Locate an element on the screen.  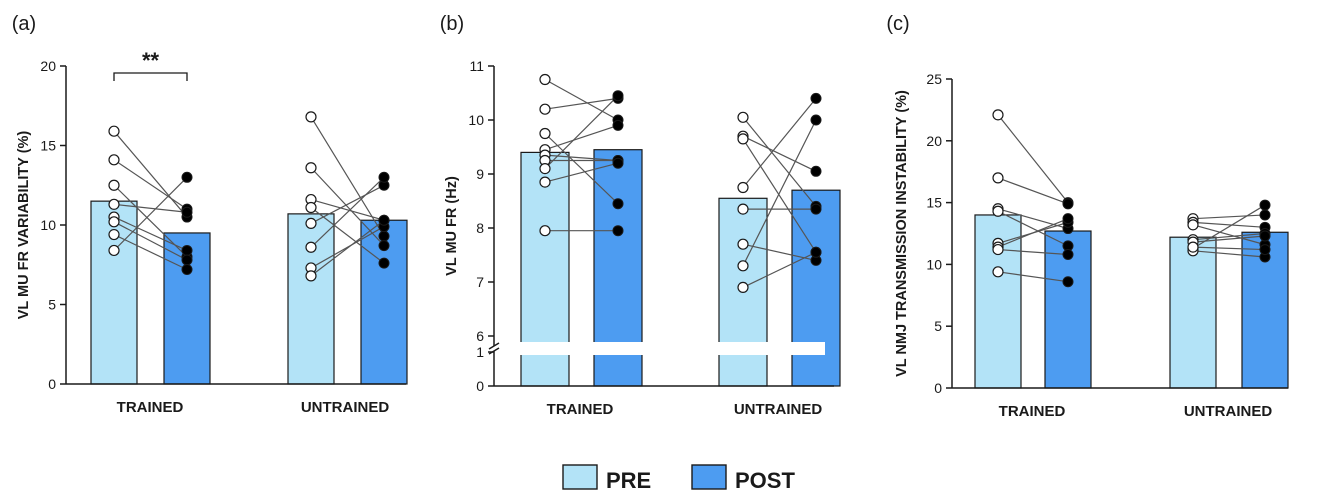
axis-break-mark is located at coordinates (494, 346).